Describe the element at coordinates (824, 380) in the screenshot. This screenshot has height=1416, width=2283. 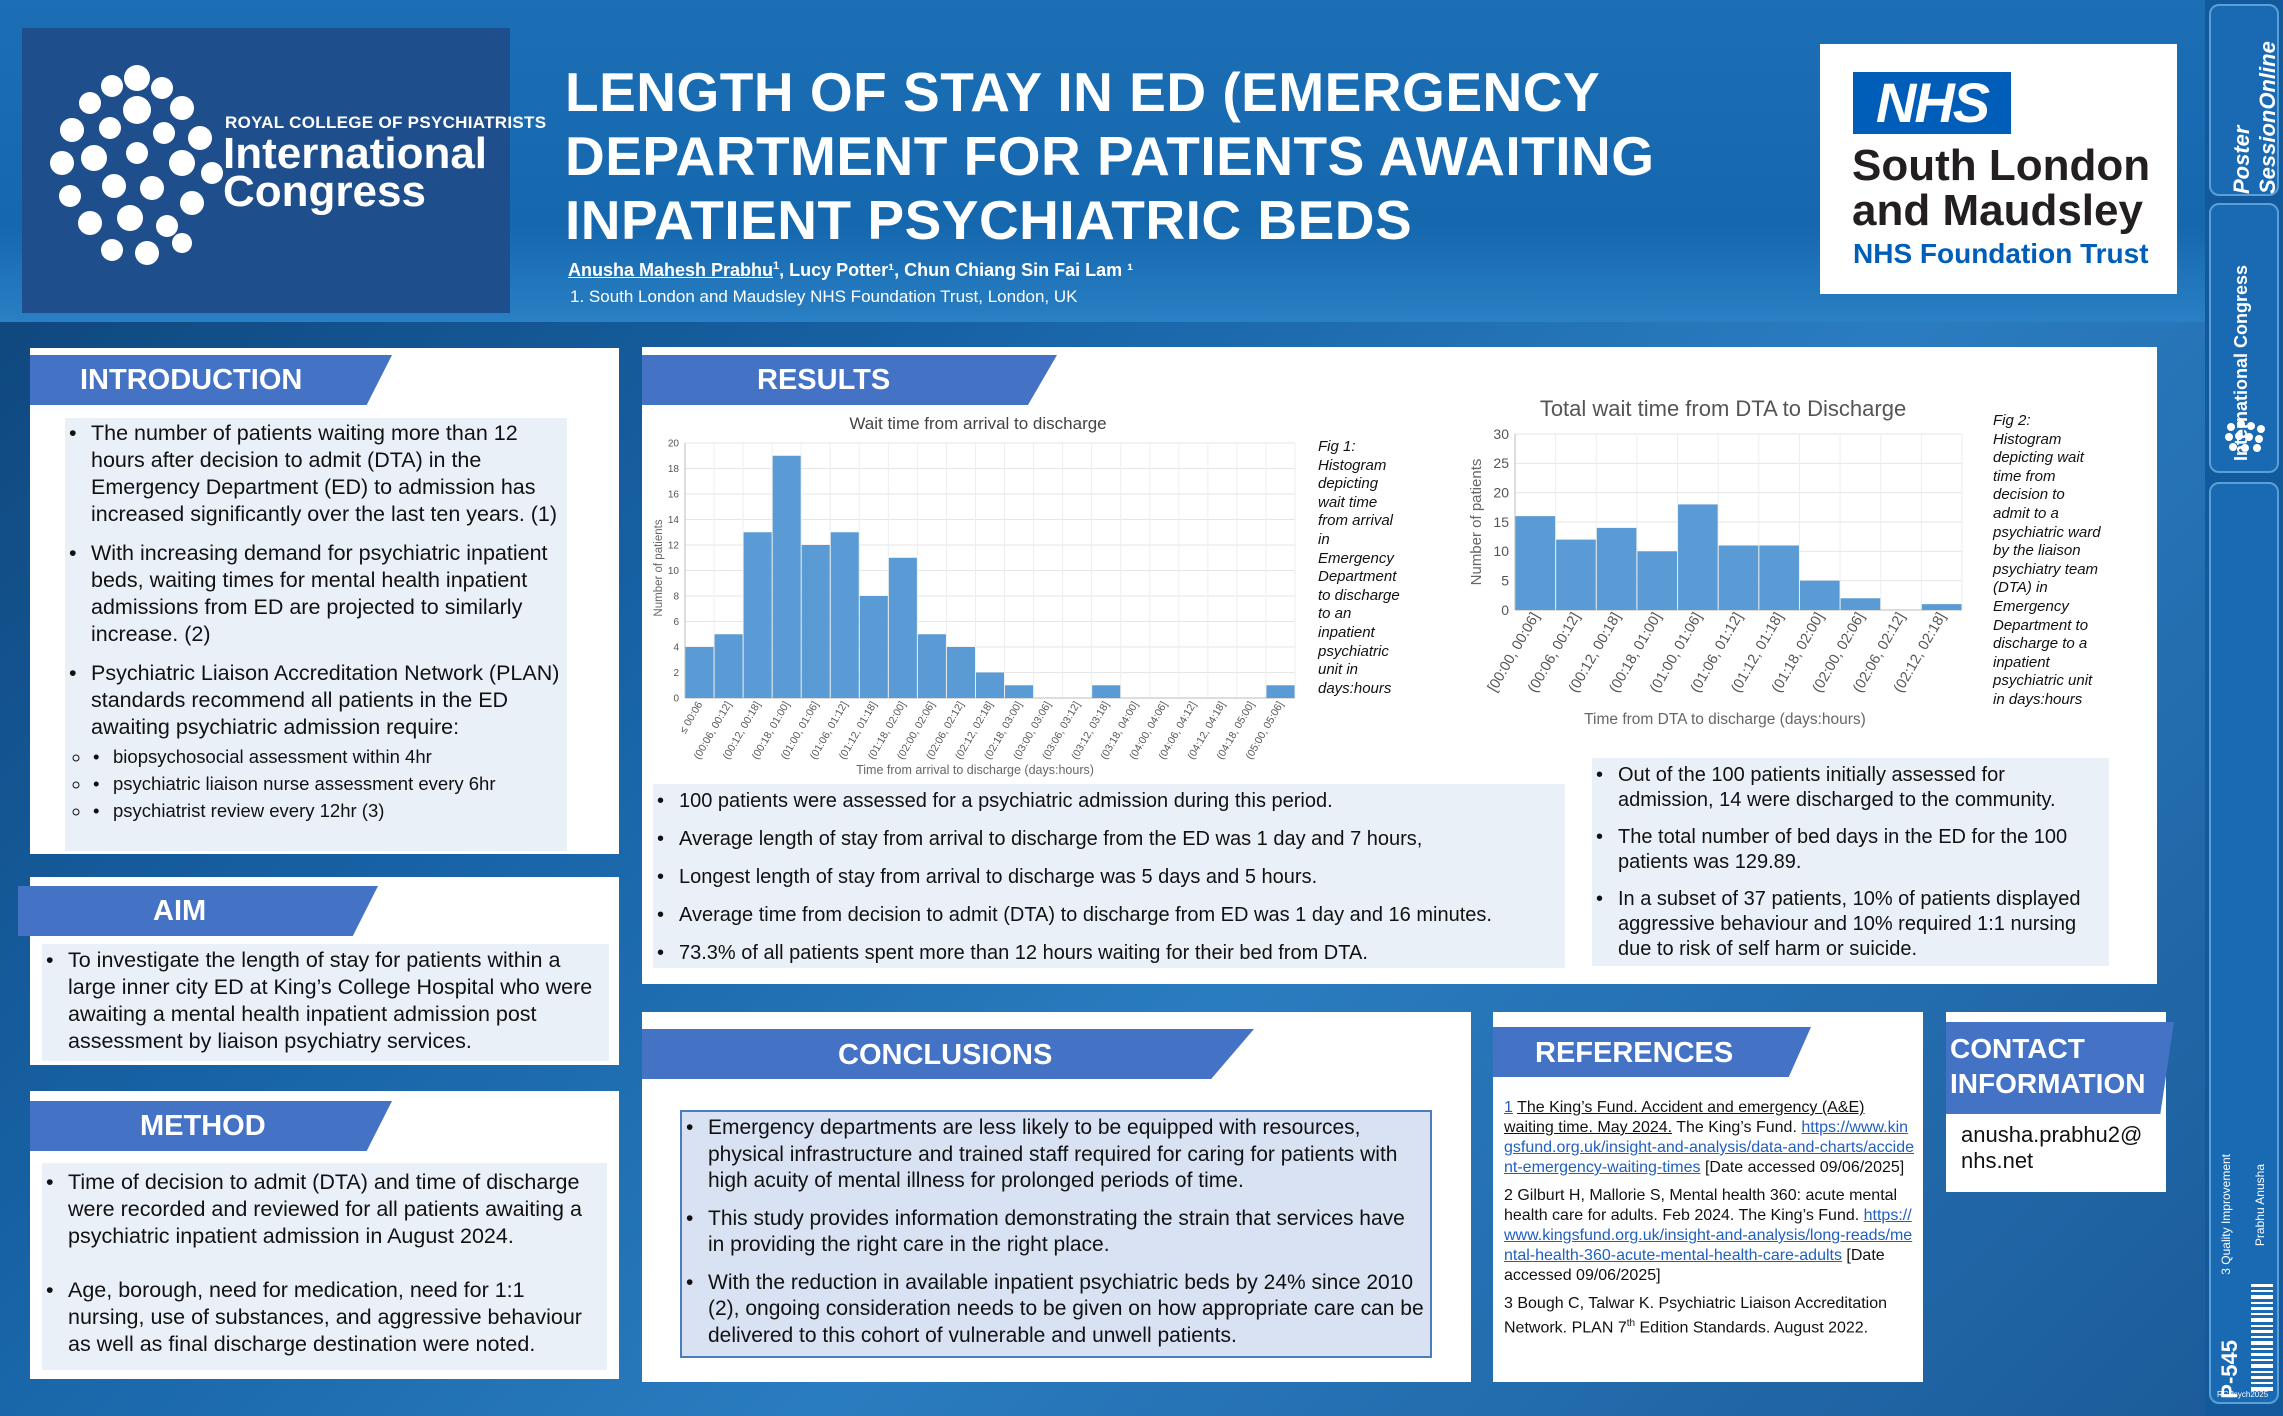
I see `results-heading-text: RESULTS` at that location.